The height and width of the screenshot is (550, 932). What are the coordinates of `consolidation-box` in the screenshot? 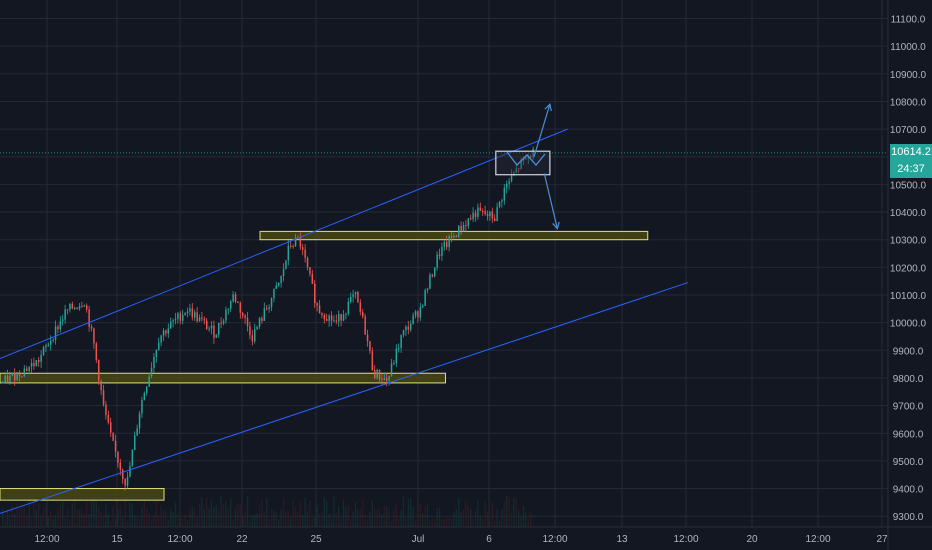 It's located at (523, 163).